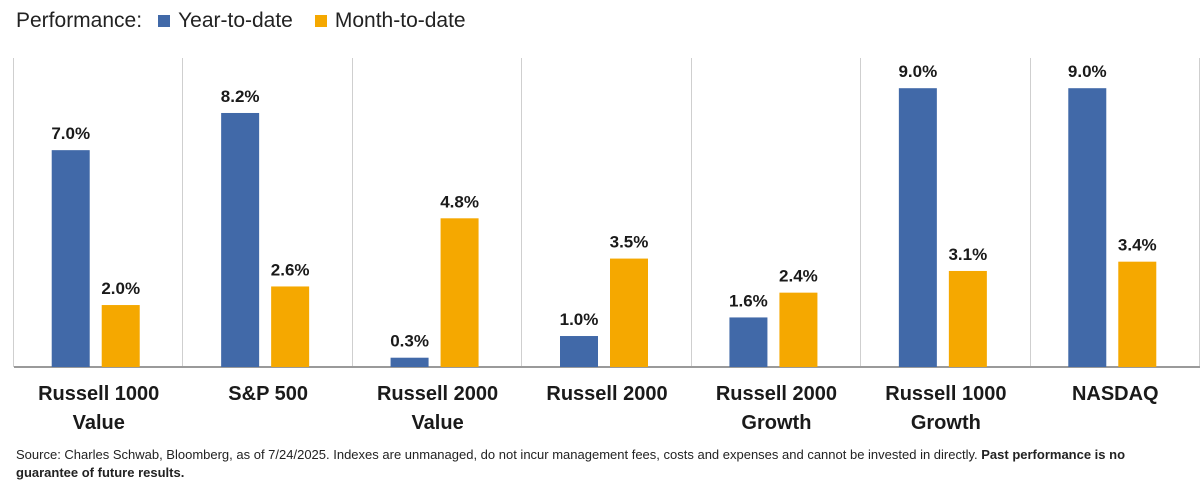  What do you see at coordinates (1137, 245) in the screenshot?
I see `data-label-mtd-6: 3.4%` at bounding box center [1137, 245].